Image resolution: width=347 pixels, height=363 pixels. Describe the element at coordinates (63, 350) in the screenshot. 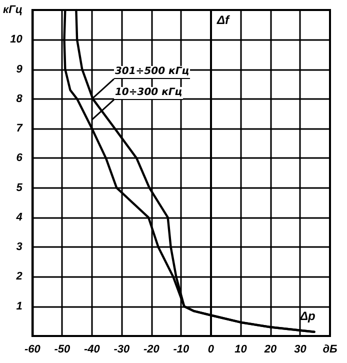

I see `x-tick-label: -50` at that location.